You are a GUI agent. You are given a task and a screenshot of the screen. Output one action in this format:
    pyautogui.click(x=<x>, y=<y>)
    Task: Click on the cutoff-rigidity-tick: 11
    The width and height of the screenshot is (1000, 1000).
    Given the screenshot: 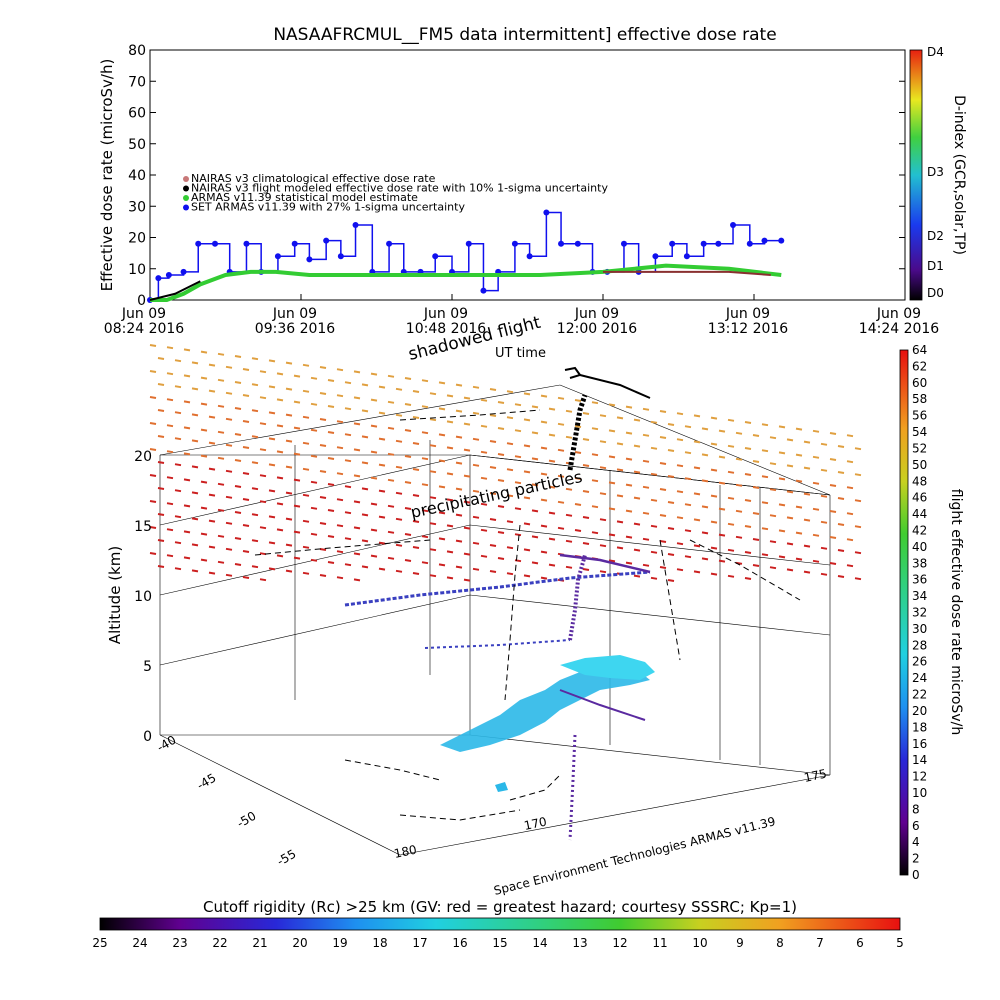 What is the action you would take?
    pyautogui.click(x=659, y=943)
    